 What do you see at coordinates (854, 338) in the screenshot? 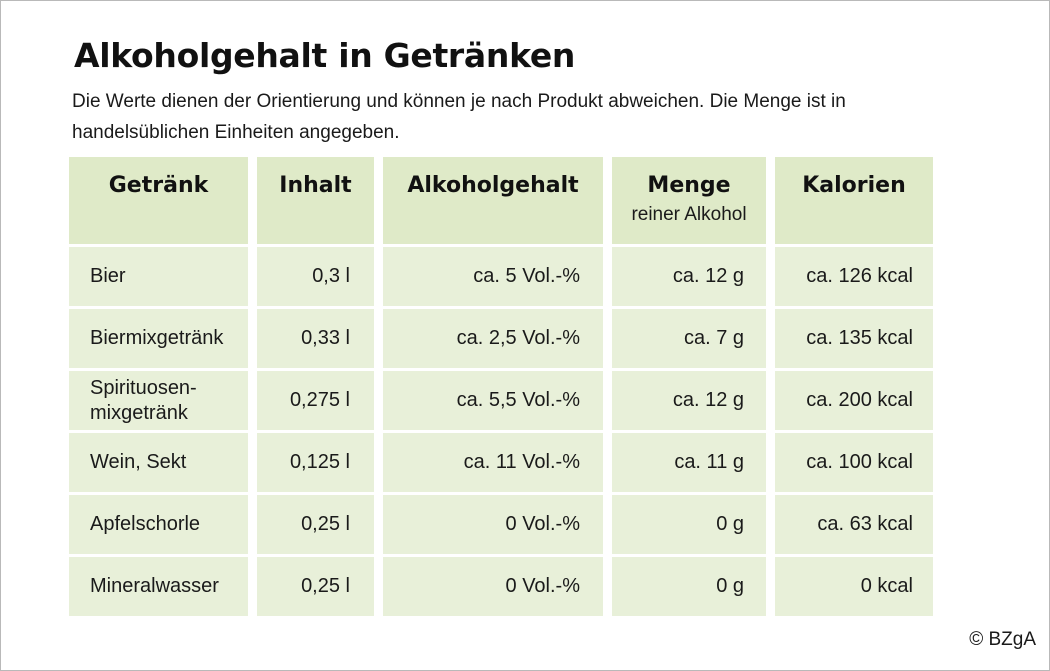
I see `cell-kalorien: ca. 135 kcal` at bounding box center [854, 338].